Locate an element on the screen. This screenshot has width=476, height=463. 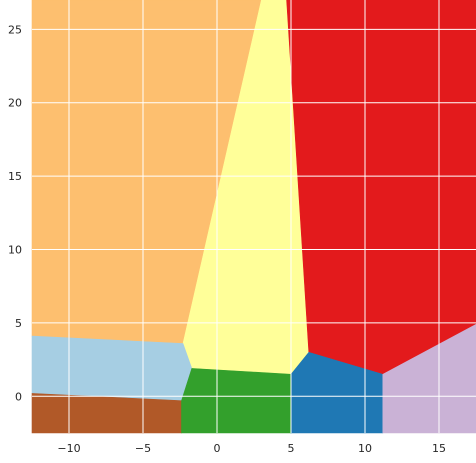
x-axis: −10 −5 0 5 10 15 is located at coordinates (251, 448).